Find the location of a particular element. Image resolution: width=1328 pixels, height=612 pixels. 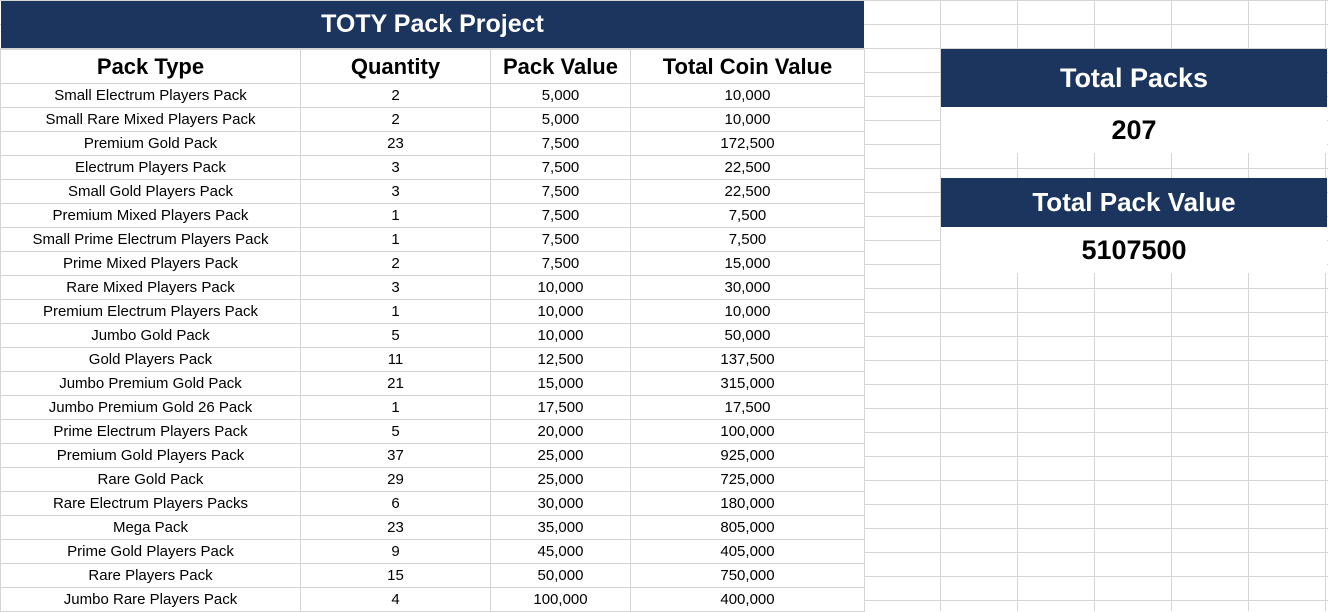

pack-value-cell: 15,000 is located at coordinates (560, 383).